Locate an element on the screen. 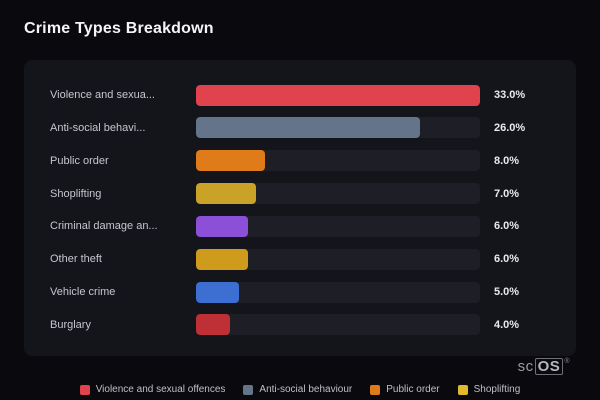  legend-item: Public order is located at coordinates (405, 389).